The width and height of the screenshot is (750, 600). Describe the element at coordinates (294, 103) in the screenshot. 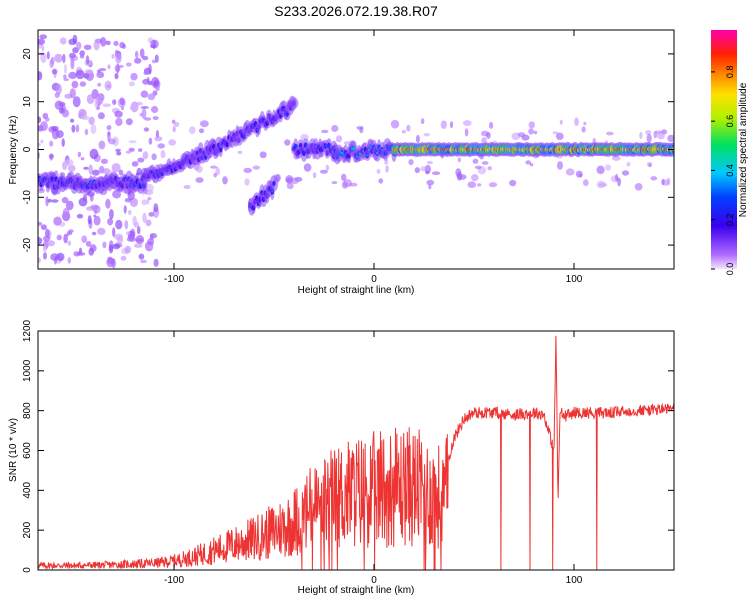

I see `heatmap-ridge-cell` at that location.